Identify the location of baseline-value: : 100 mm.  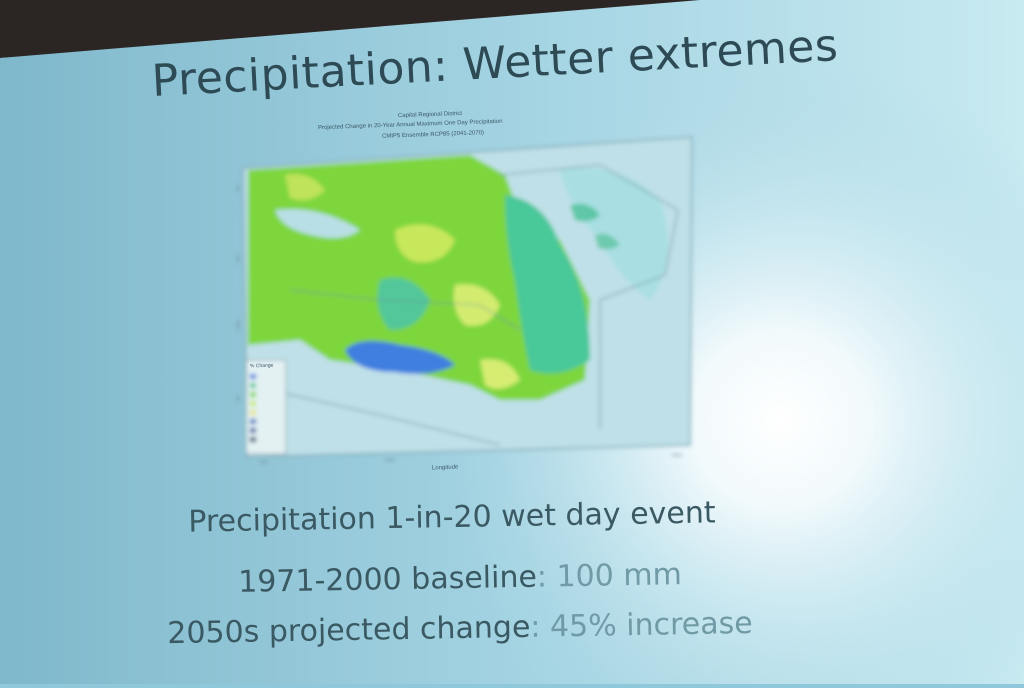
(609, 576).